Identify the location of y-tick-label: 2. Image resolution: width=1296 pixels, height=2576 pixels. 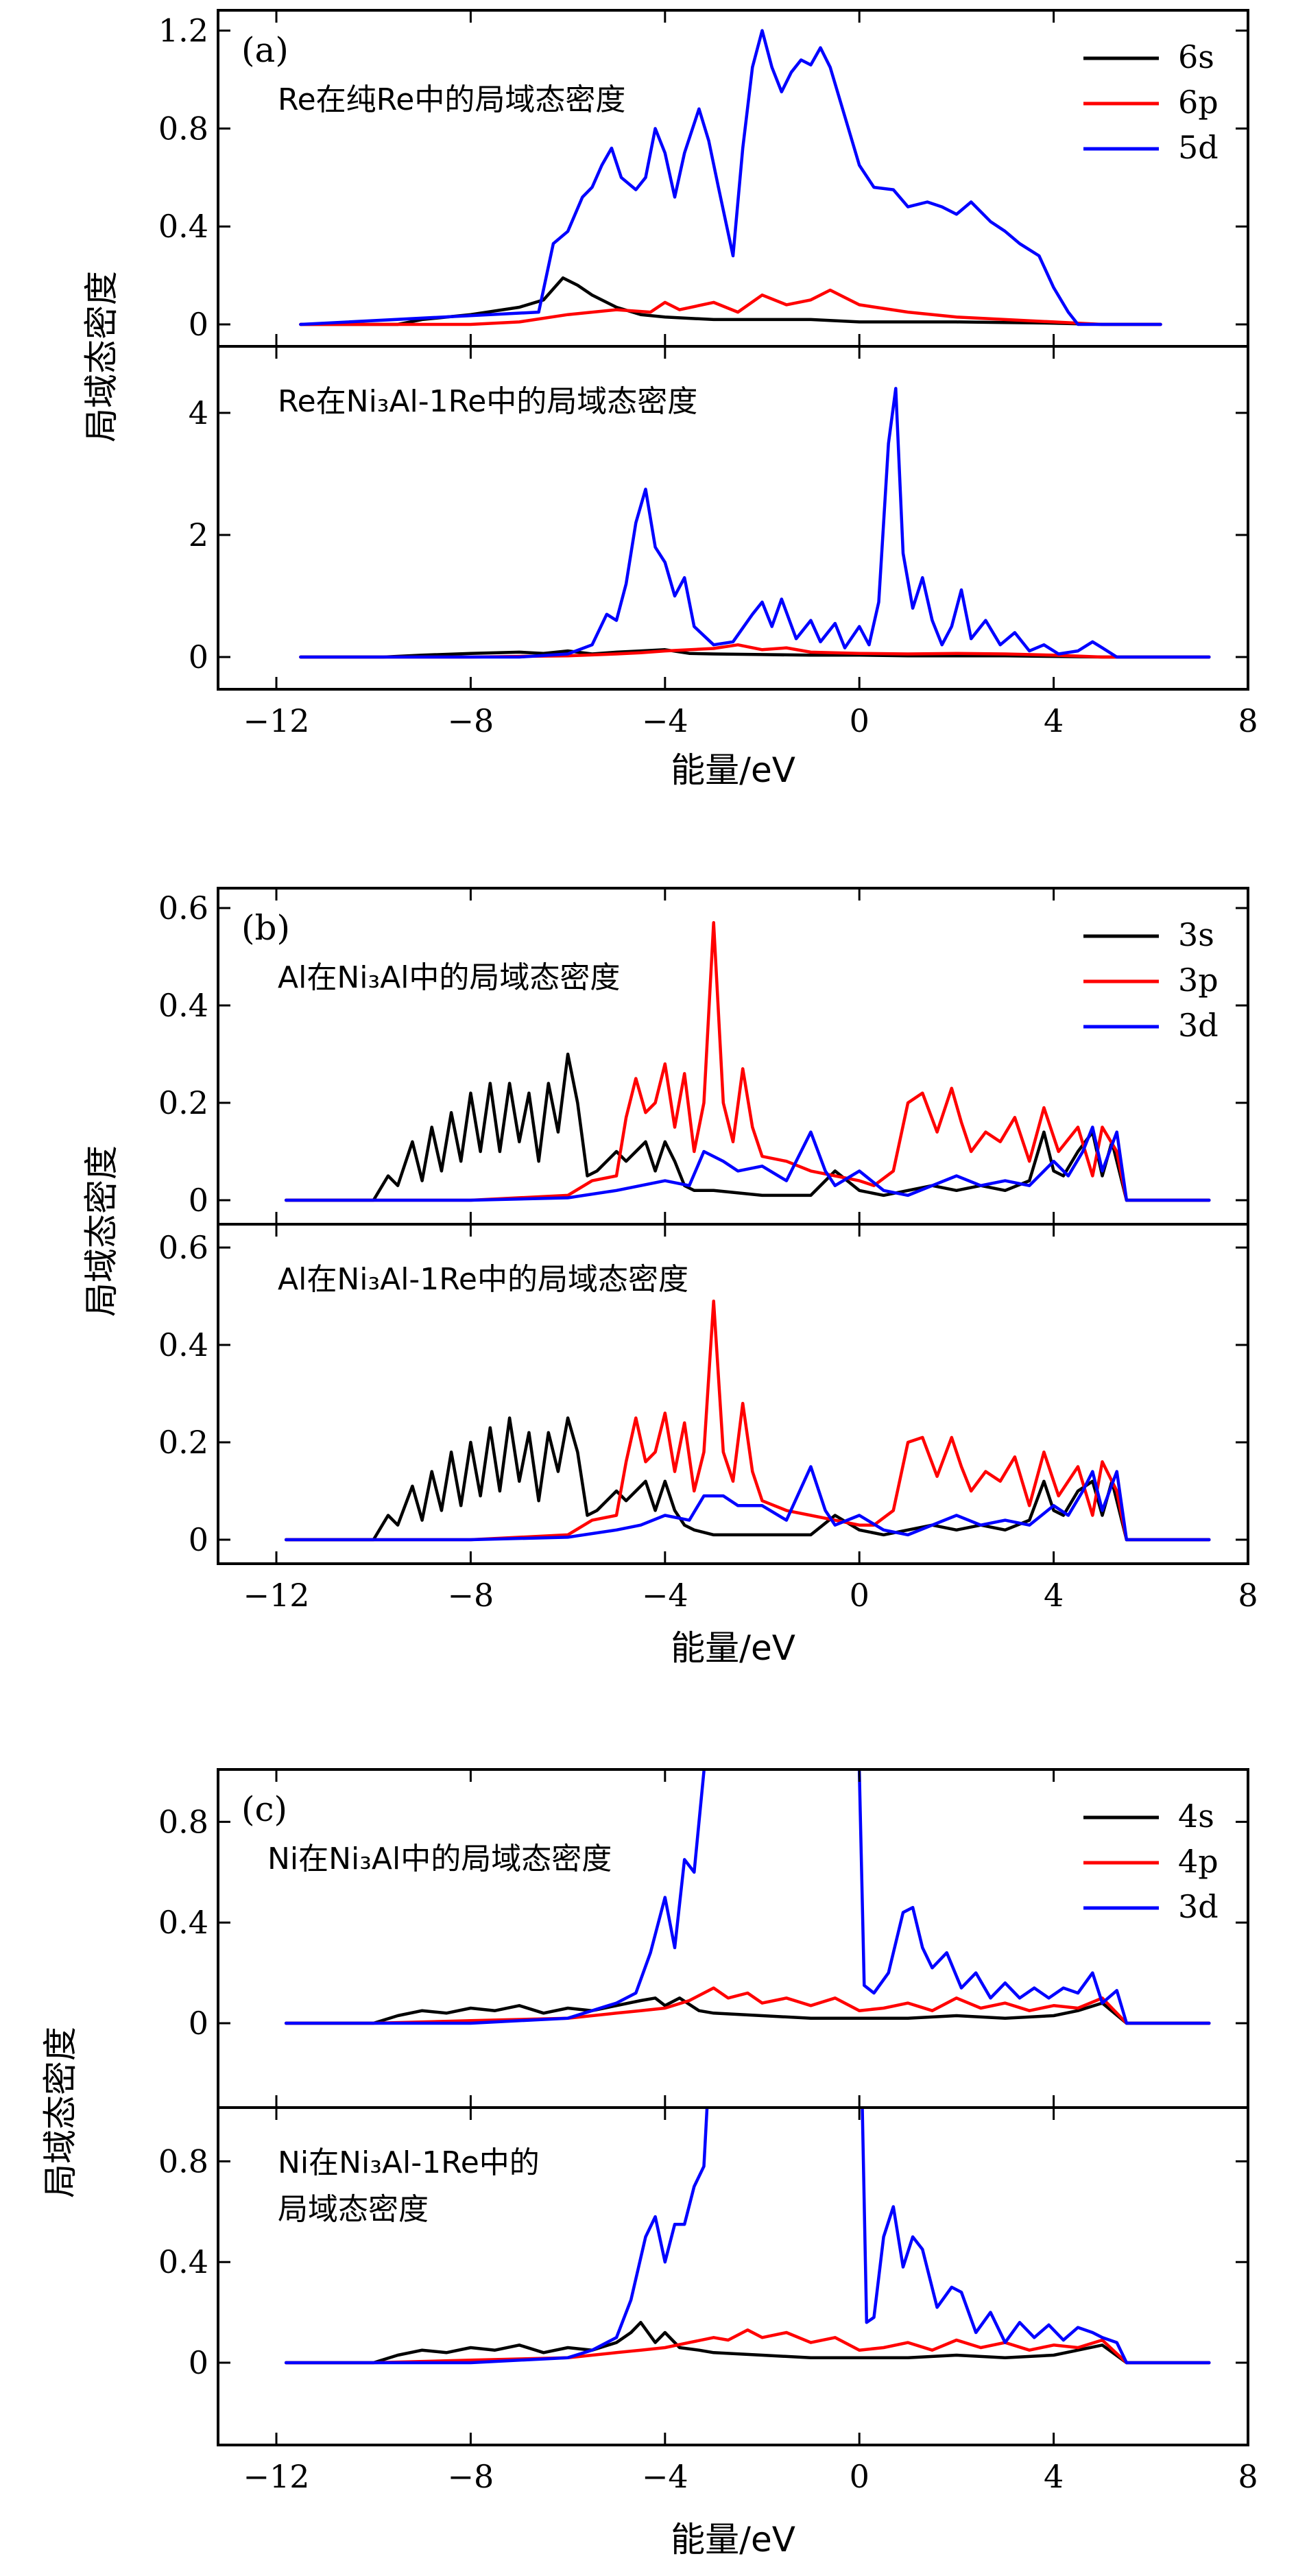
(198, 534).